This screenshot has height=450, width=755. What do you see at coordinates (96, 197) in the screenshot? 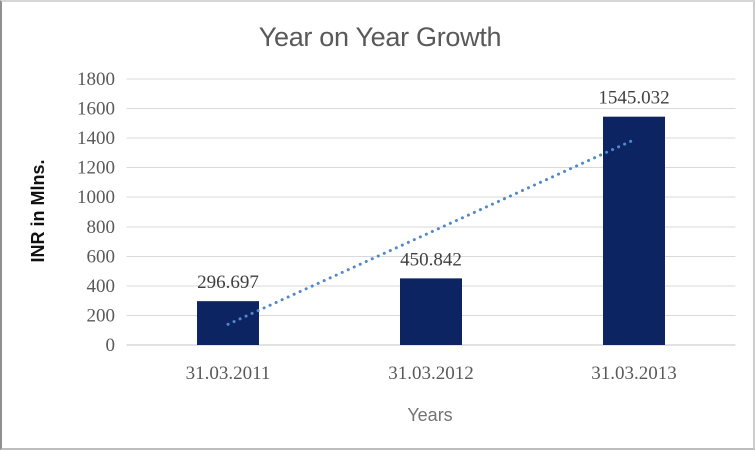
I see `y-tick-label: 1000` at bounding box center [96, 197].